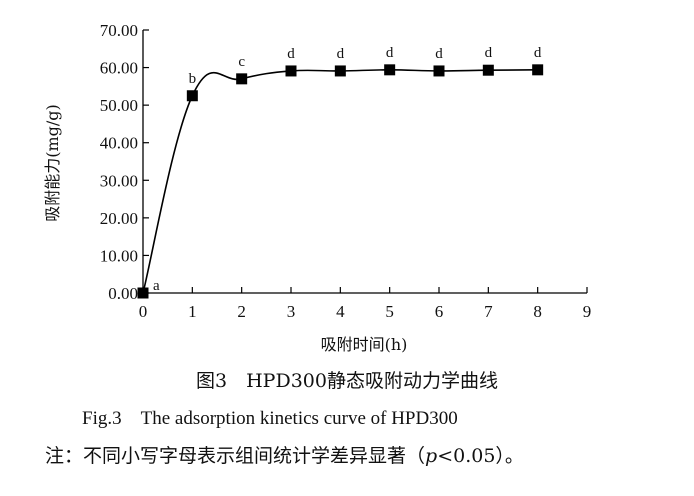  I want to click on x-tick-label: 9, so click(587, 311).